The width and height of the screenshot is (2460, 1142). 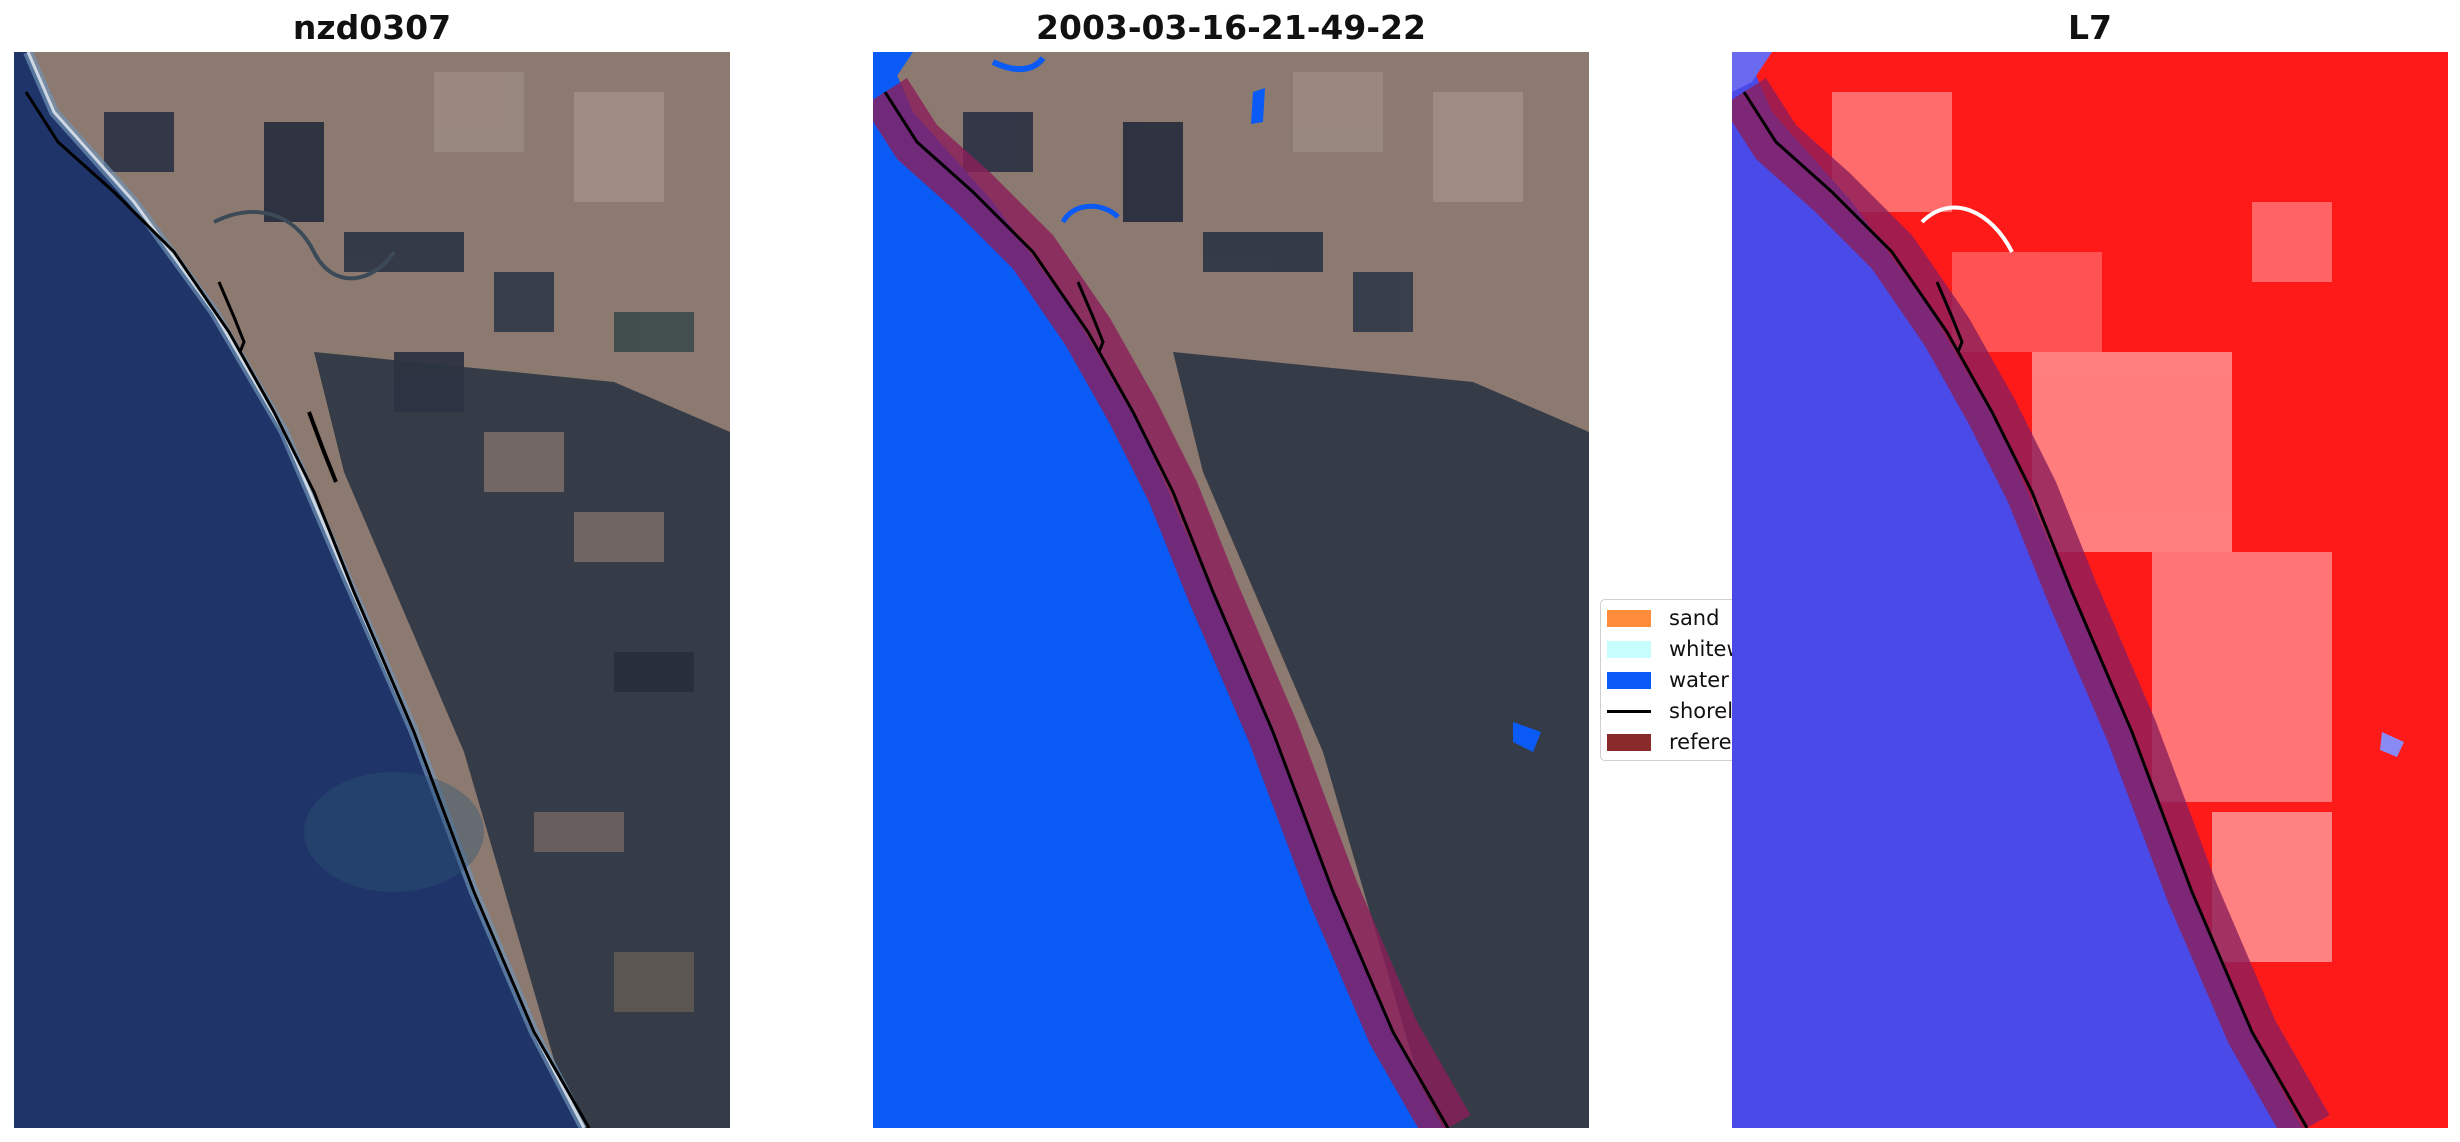 I want to click on legend-swatch-reference-buffer, so click(x=1629, y=742).